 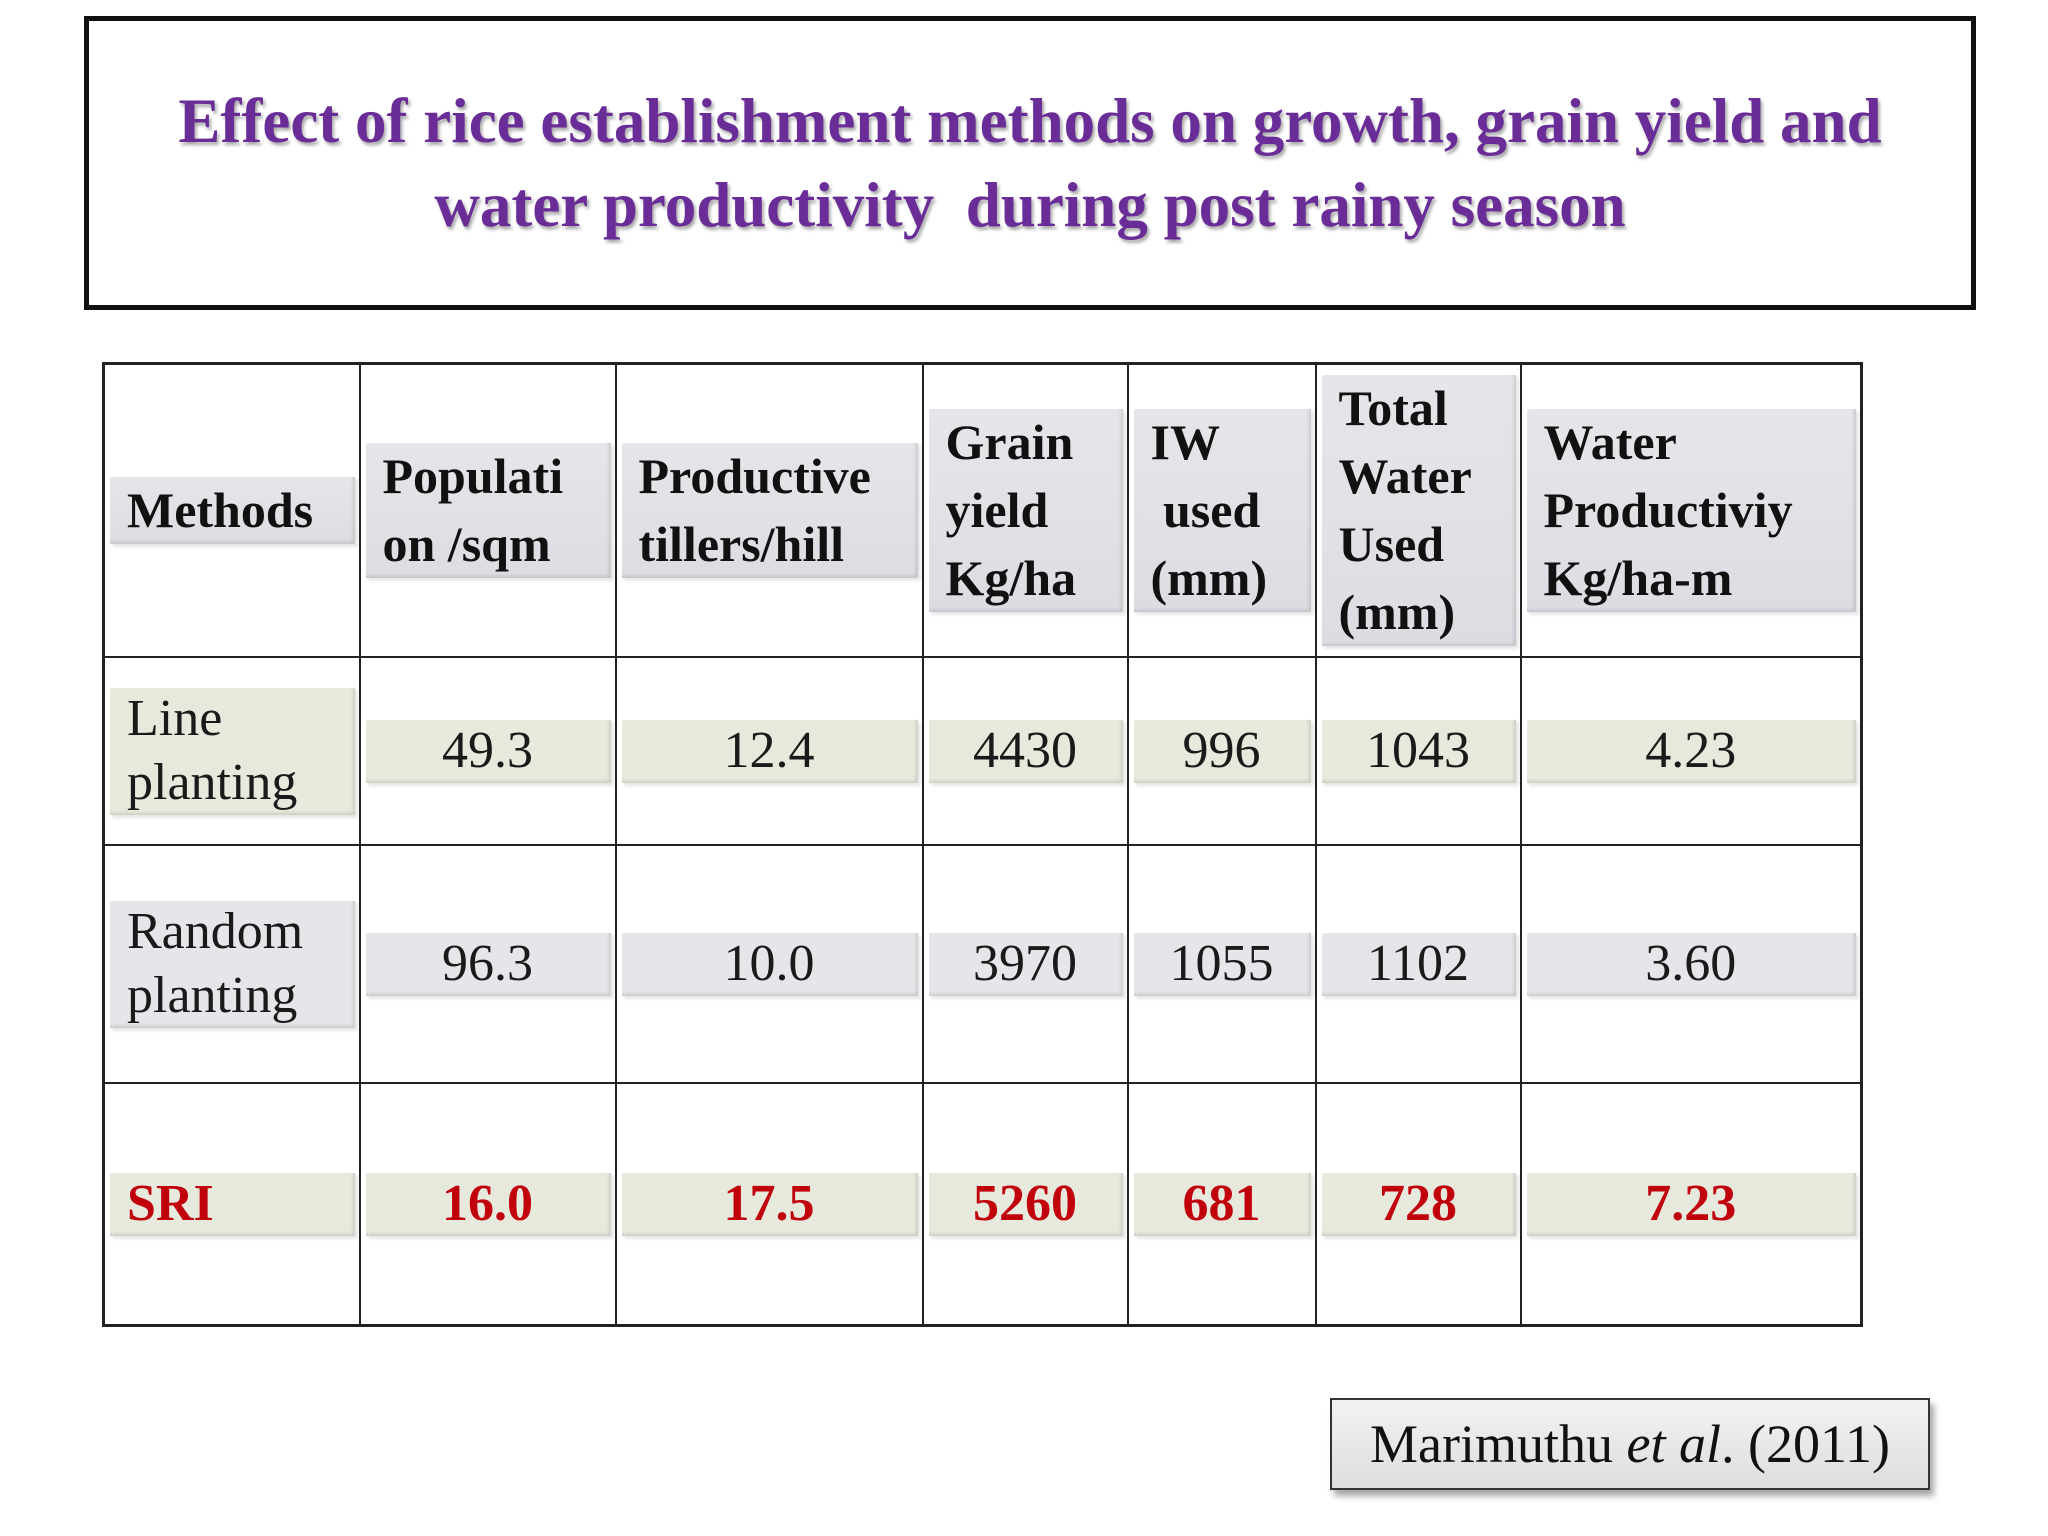 I want to click on method-cell: SRI, so click(x=232, y=1203).